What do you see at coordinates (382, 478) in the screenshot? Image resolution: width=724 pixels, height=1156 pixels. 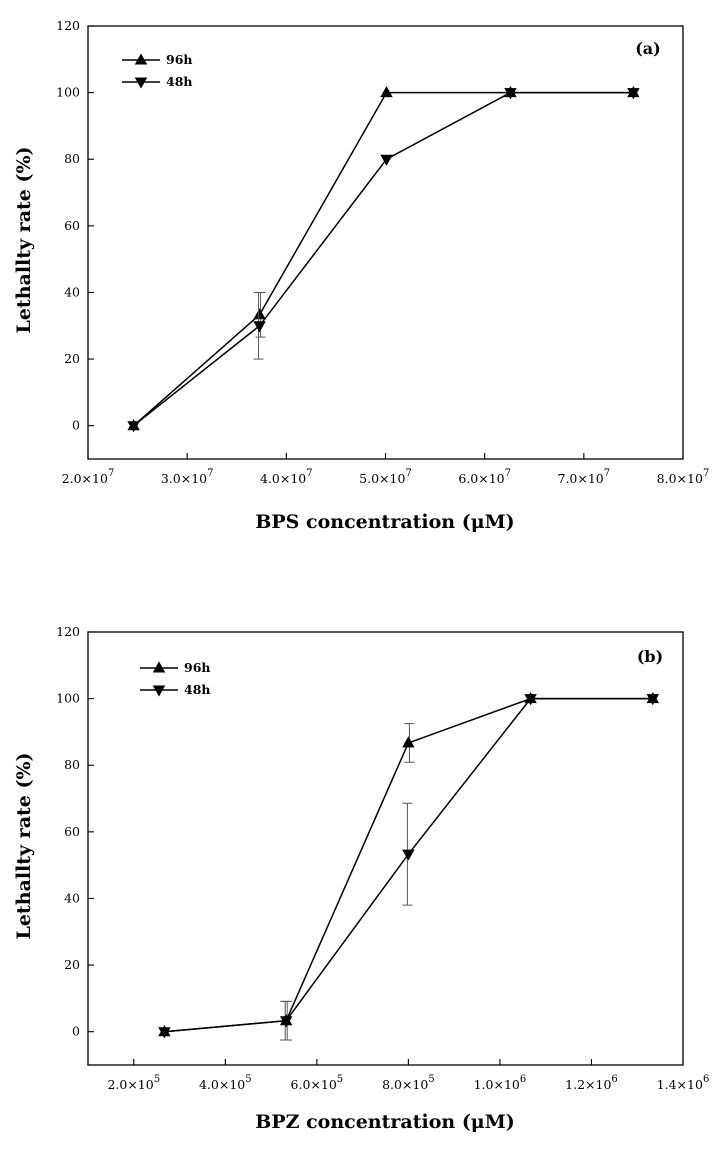 I see `x-tick-mantissa: 5.0×10` at bounding box center [382, 478].